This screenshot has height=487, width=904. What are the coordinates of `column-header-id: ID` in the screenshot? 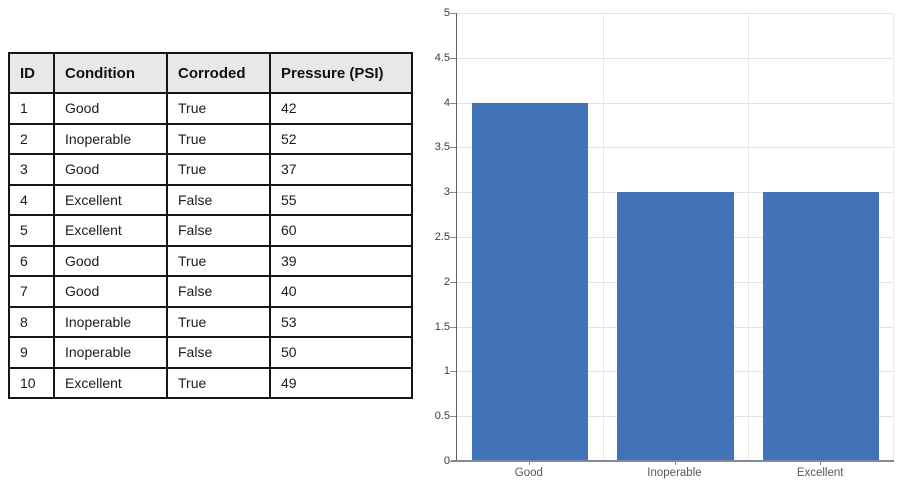 It's located at (31, 73).